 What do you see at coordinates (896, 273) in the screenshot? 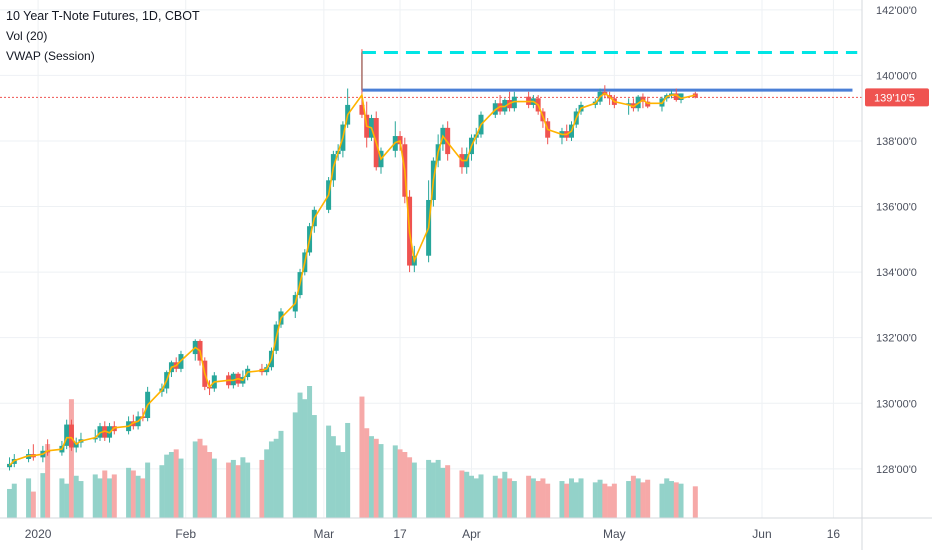
I see `y-tick-label: 134'00'0` at bounding box center [896, 273].